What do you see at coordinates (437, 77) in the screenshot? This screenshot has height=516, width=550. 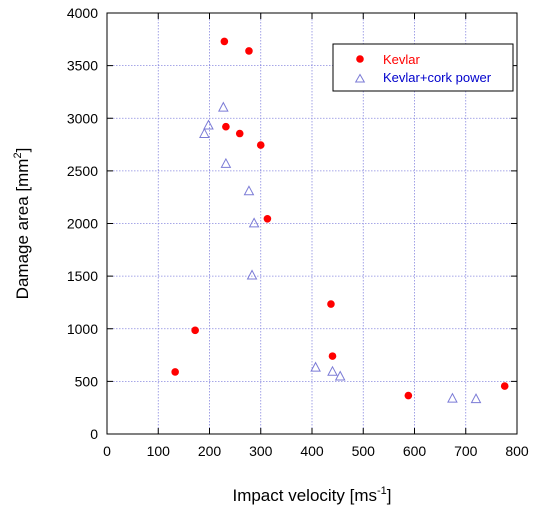 I see `legend-kevlar-cork-label: Kevlar+cork power` at bounding box center [437, 77].